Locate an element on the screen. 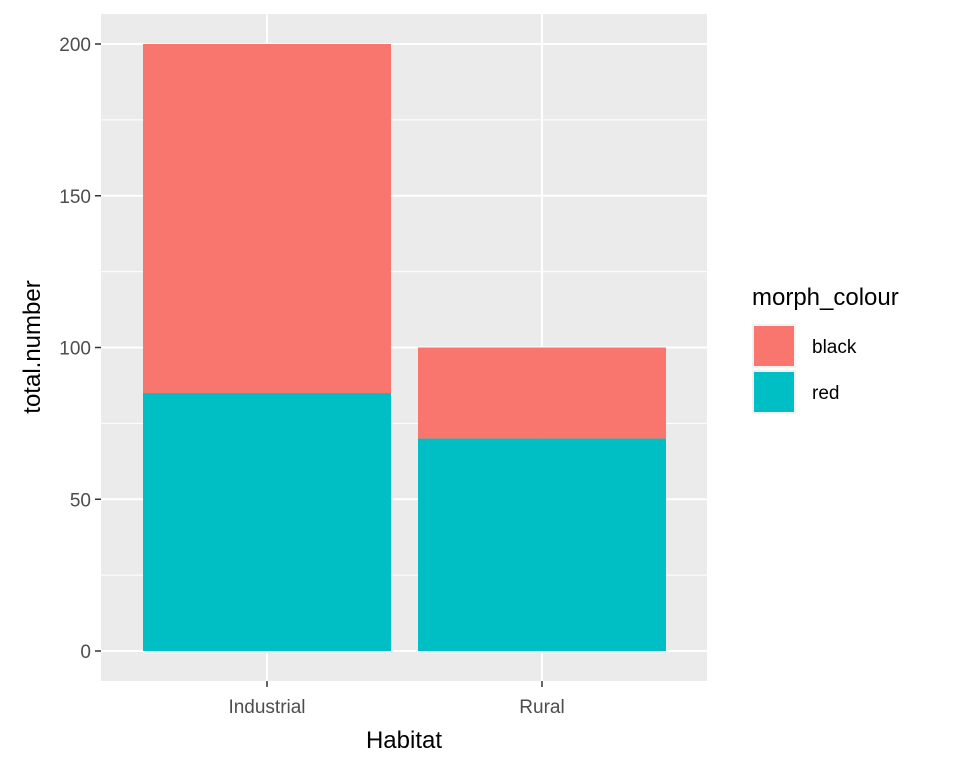 This screenshot has height=768, width=960. legend-key-black is located at coordinates (774, 346).